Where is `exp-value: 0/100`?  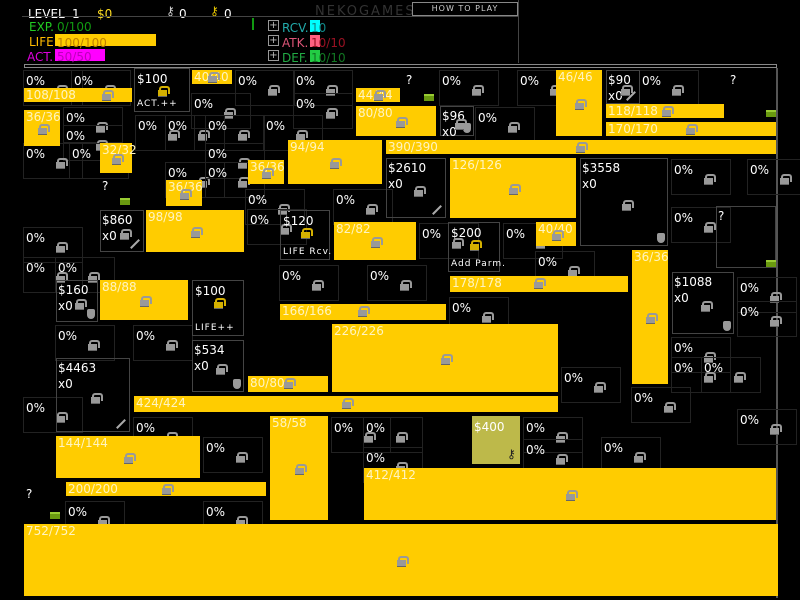 exp-value: 0/100 is located at coordinates (74, 27).